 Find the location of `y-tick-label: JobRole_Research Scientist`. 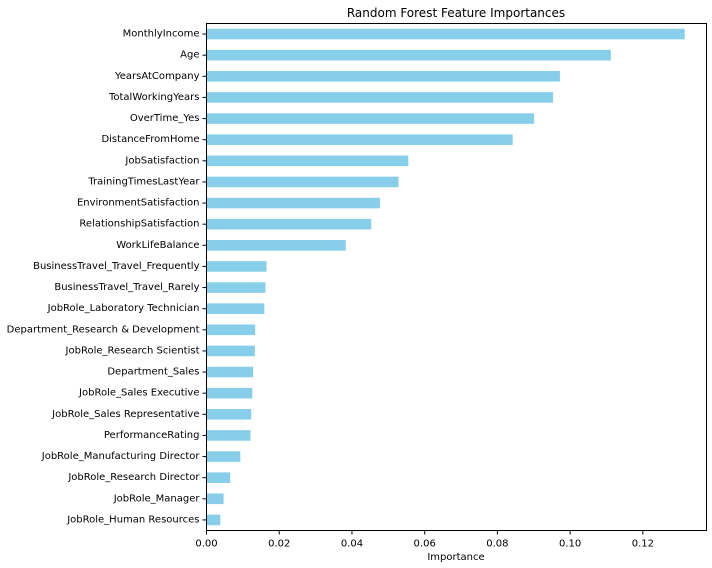

y-tick-label: JobRole_Research Scientist is located at coordinates (132, 350).